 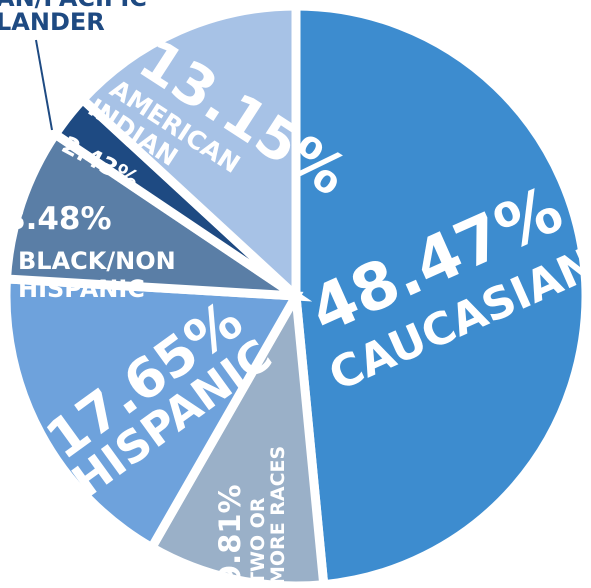 What do you see at coordinates (278, 515) in the screenshot?
I see `category-label-two-or-more-races-line2: MORE RACES` at bounding box center [278, 515].